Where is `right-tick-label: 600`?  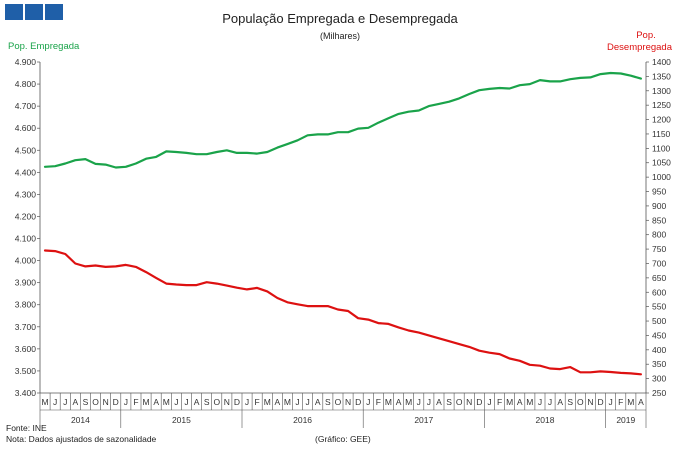
right-tick-label: 600 is located at coordinates (659, 292).